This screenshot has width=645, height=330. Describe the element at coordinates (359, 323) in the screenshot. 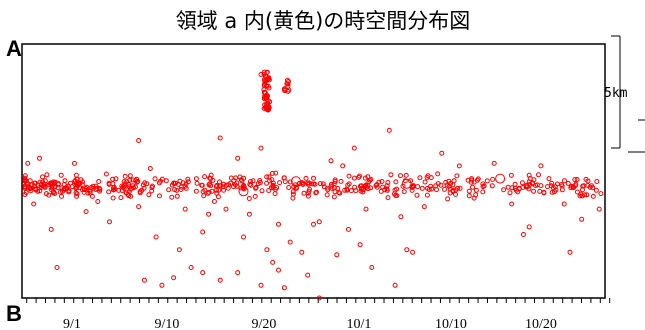

I see `x-tick-label: 10/1` at that location.